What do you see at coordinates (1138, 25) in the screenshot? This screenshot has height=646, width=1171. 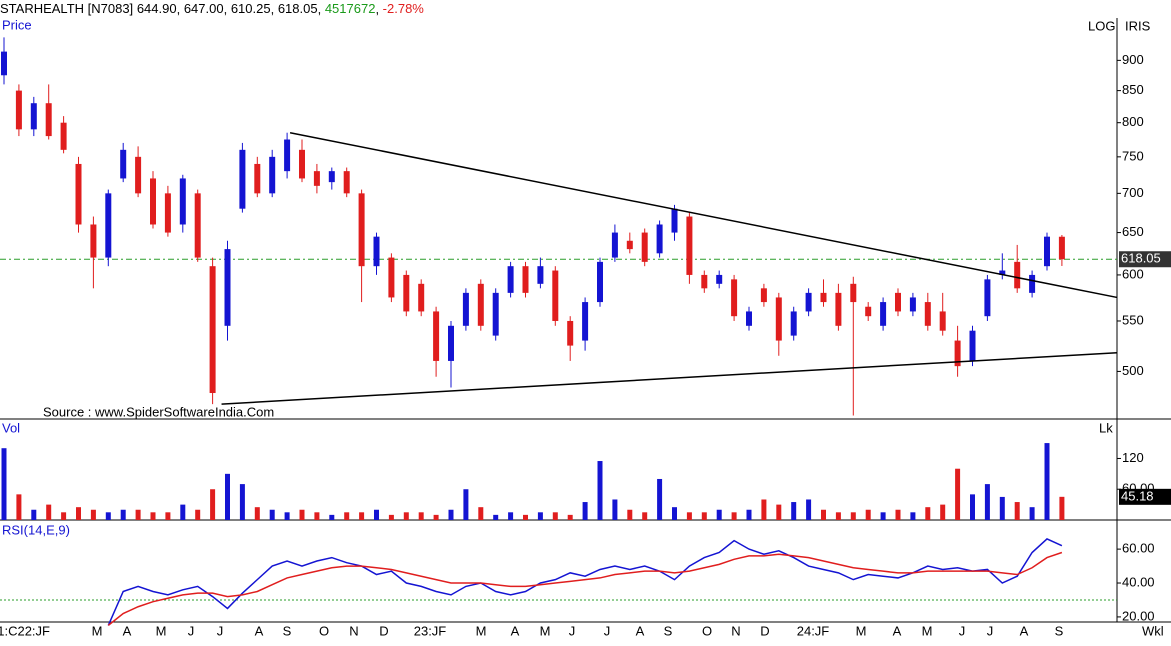 I see `style-label: IRIS` at bounding box center [1138, 25].